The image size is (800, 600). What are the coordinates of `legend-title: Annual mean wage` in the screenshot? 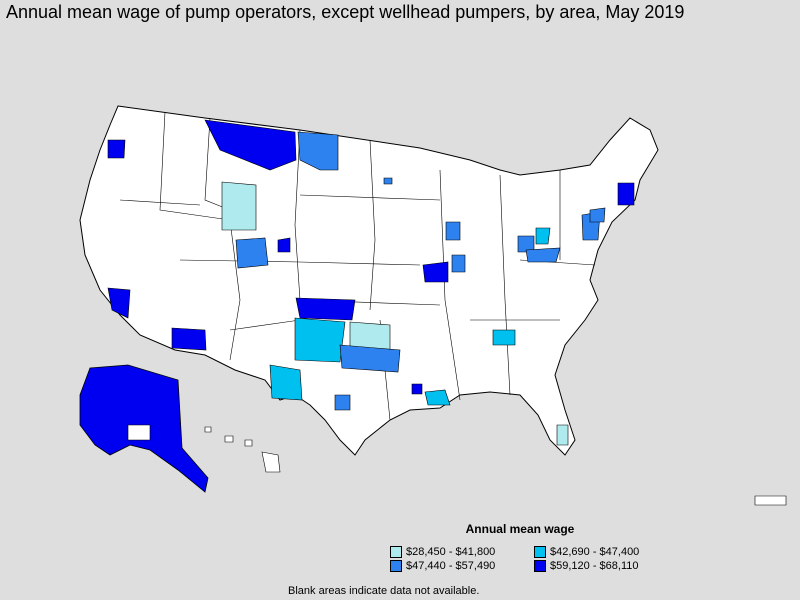 It's located at (520, 529).